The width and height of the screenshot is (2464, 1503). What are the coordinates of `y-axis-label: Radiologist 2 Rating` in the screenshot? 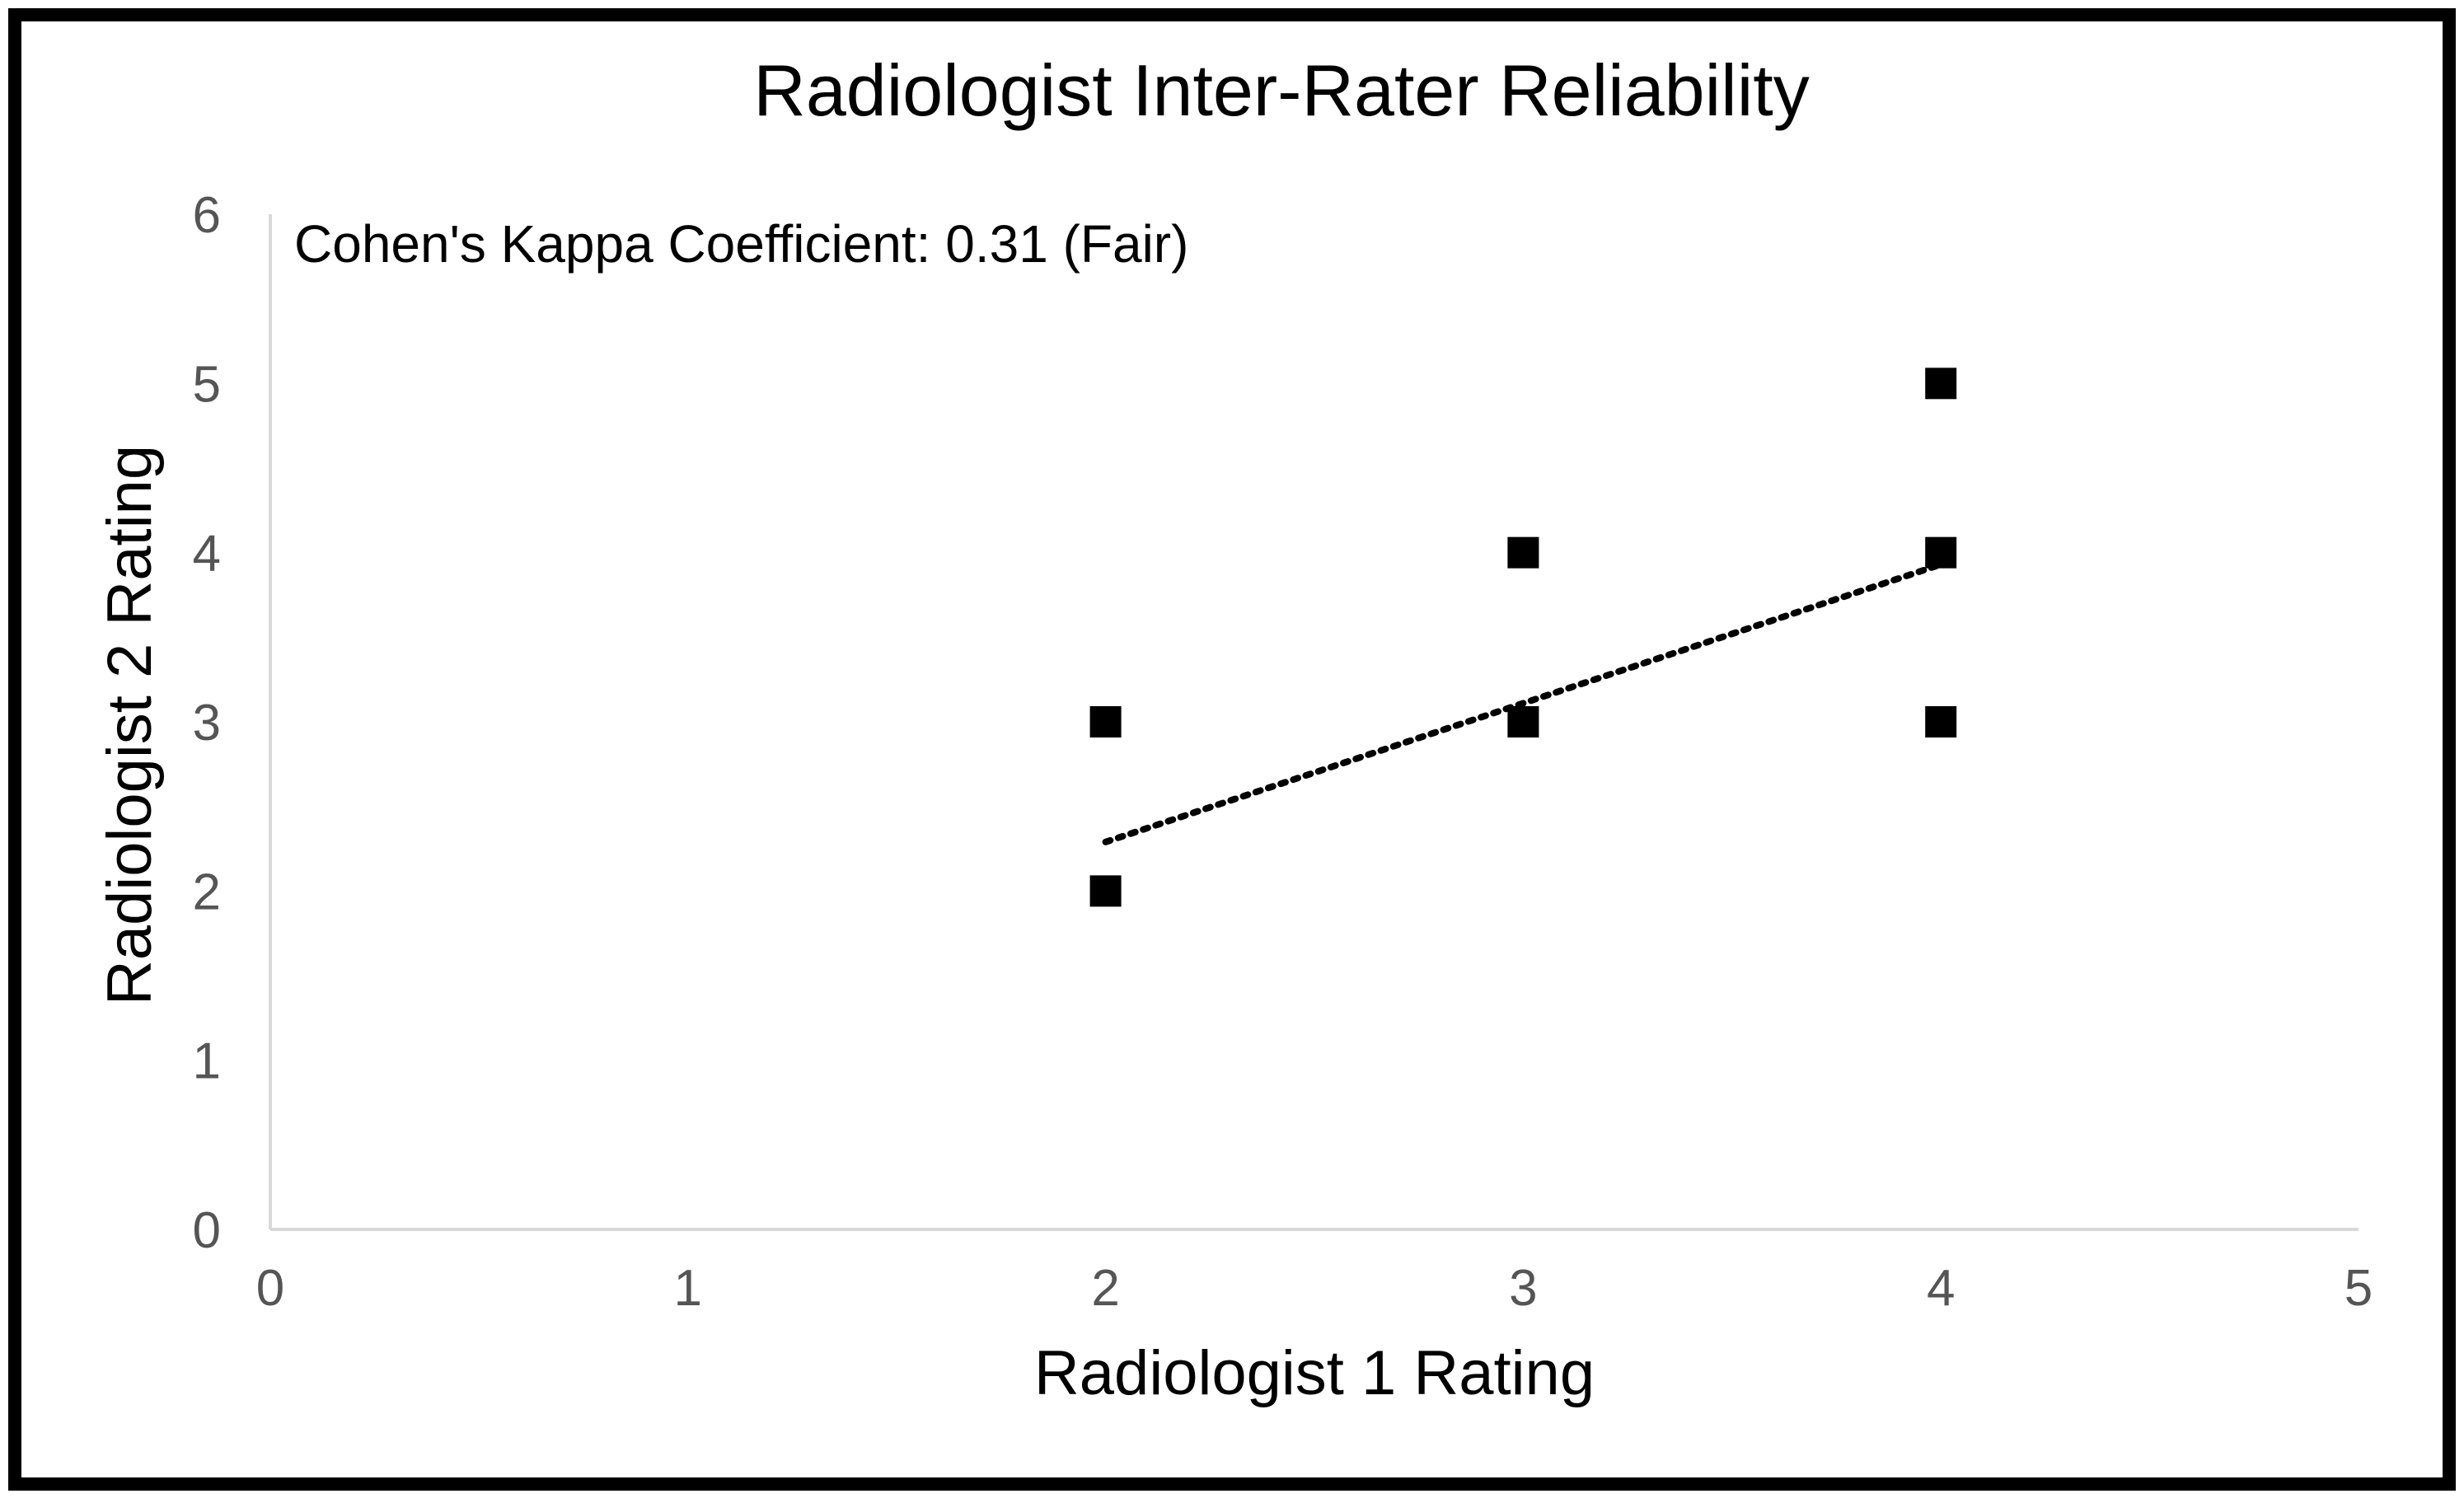 It's located at (130, 725).